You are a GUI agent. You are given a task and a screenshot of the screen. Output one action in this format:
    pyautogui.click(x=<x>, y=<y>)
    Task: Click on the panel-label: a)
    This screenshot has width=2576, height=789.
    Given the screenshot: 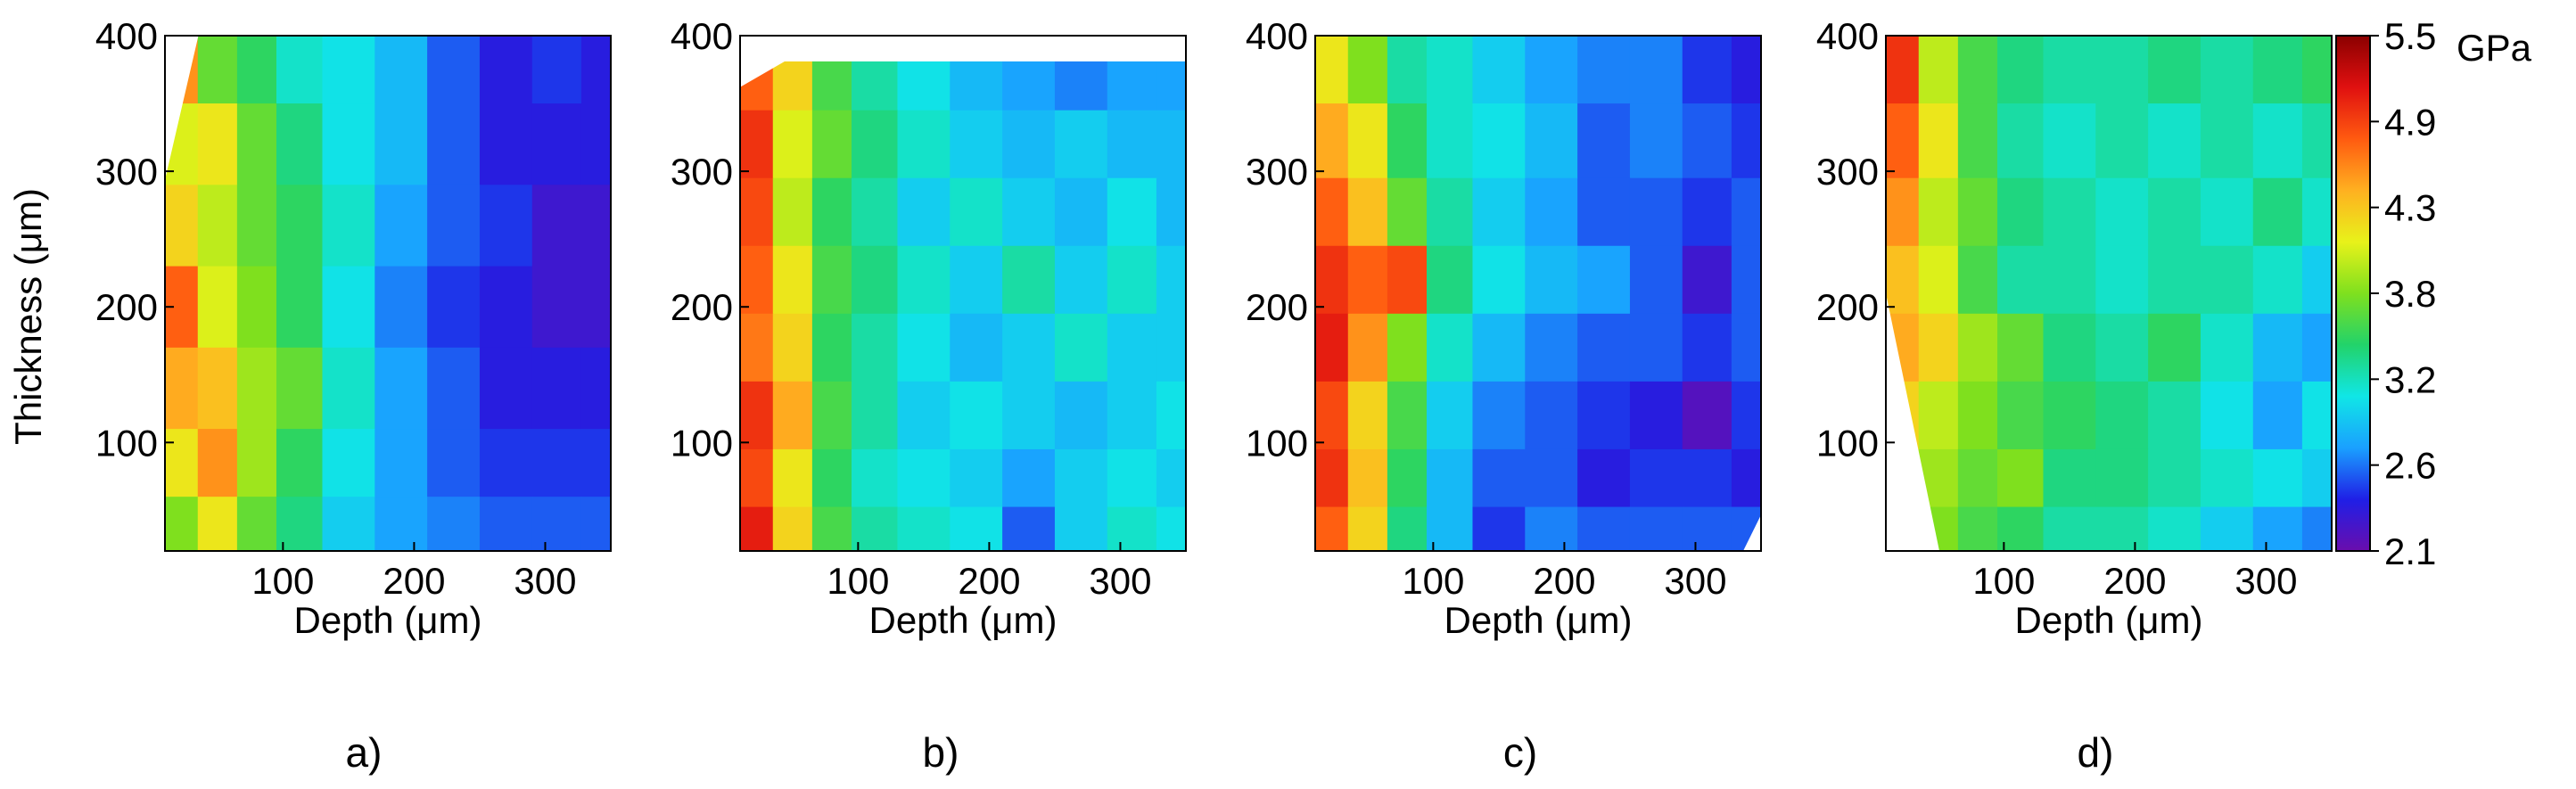 What is the action you would take?
    pyautogui.click(x=364, y=752)
    